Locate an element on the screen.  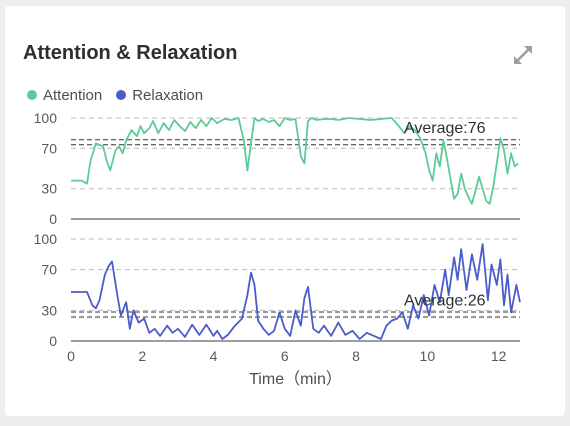
x-axis-title: Time（min） is located at coordinates (295, 379).